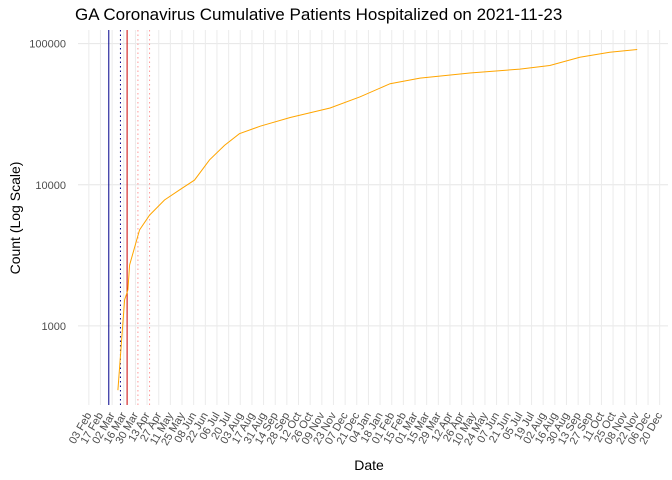 The image size is (672, 480). Describe the element at coordinates (369, 465) in the screenshot. I see `x-axis-label: Date` at that location.